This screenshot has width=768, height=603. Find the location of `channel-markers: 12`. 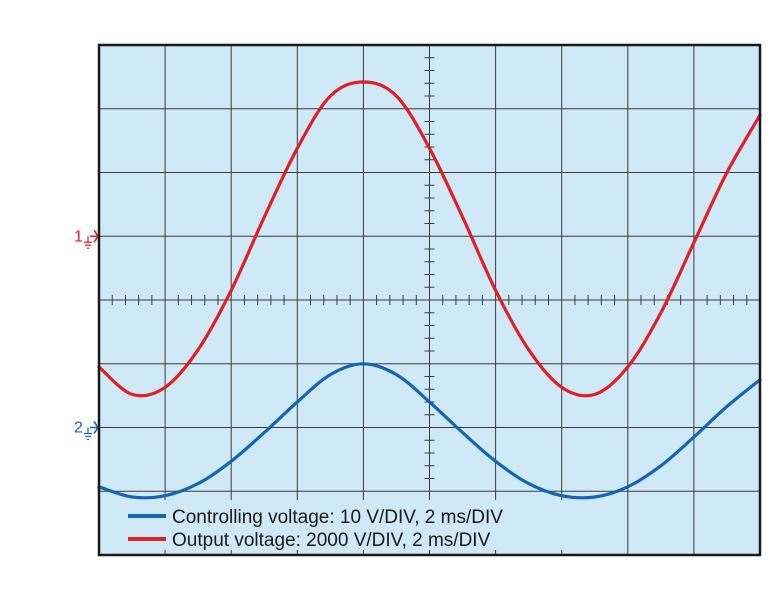

channel-markers: 12 is located at coordinates (86, 334).